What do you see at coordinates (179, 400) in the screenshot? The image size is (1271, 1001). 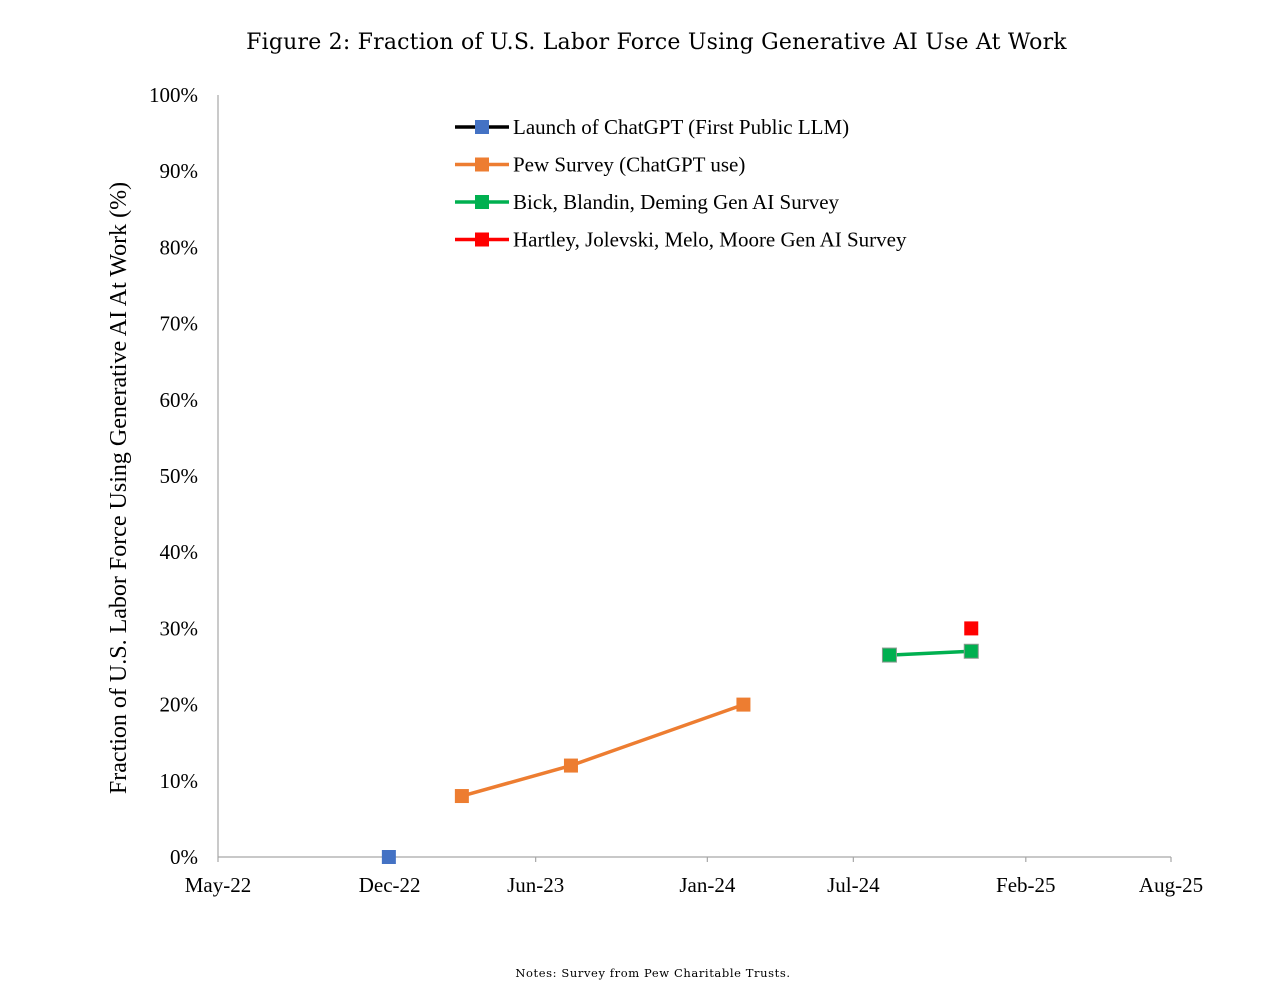 I see `y-tick-label: 60%` at bounding box center [179, 400].